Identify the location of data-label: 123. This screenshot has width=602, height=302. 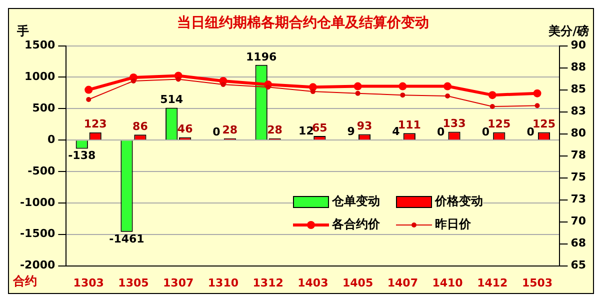
(95, 124).